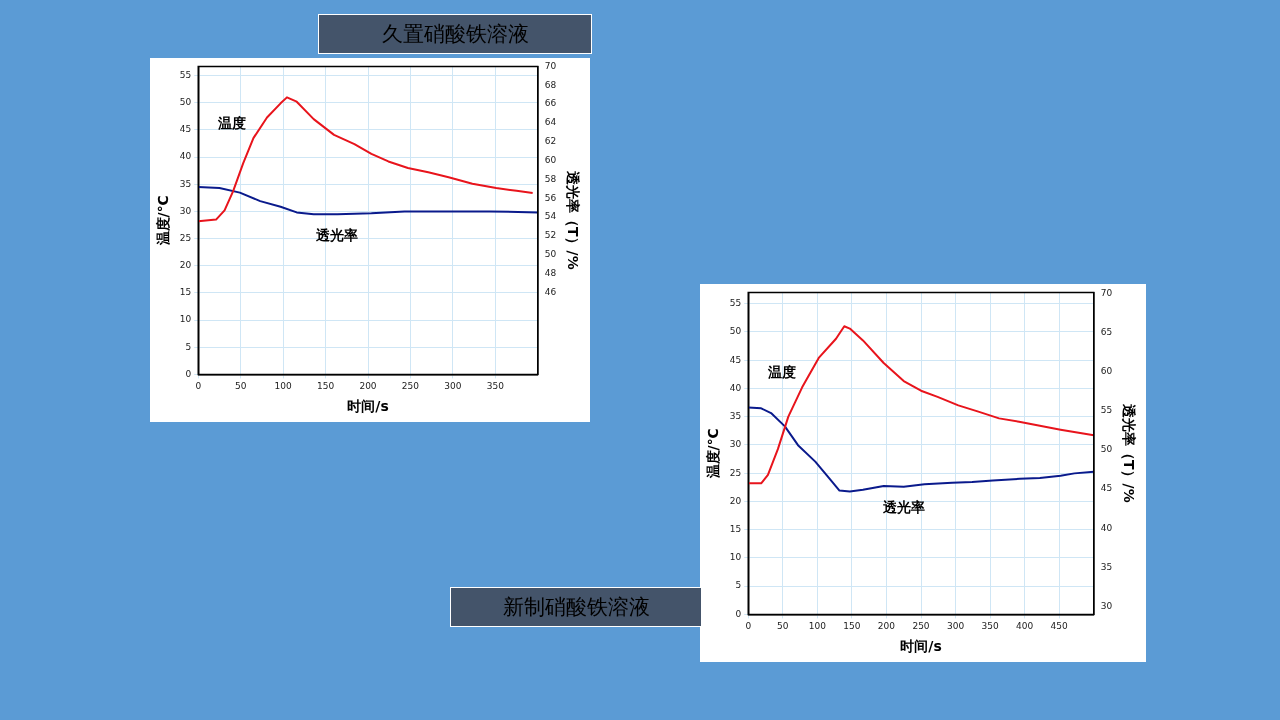  I want to click on y2-tick-label: 52, so click(550, 235).